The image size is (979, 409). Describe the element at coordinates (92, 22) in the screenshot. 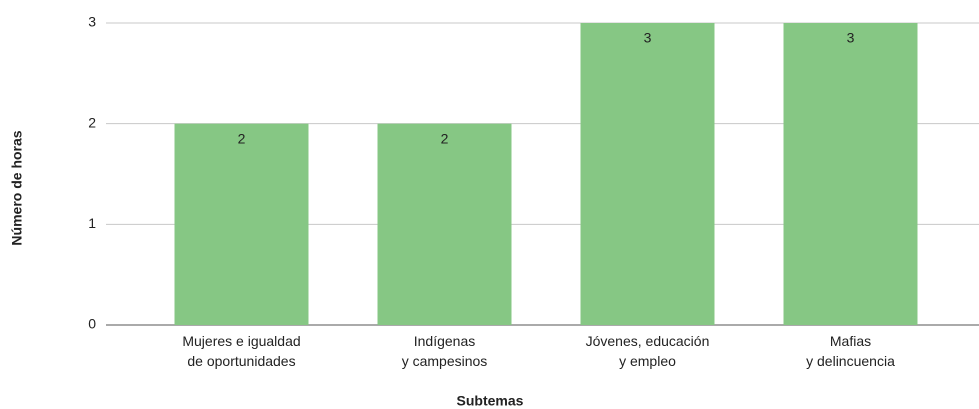

I see `y-tick-label: 3` at that location.